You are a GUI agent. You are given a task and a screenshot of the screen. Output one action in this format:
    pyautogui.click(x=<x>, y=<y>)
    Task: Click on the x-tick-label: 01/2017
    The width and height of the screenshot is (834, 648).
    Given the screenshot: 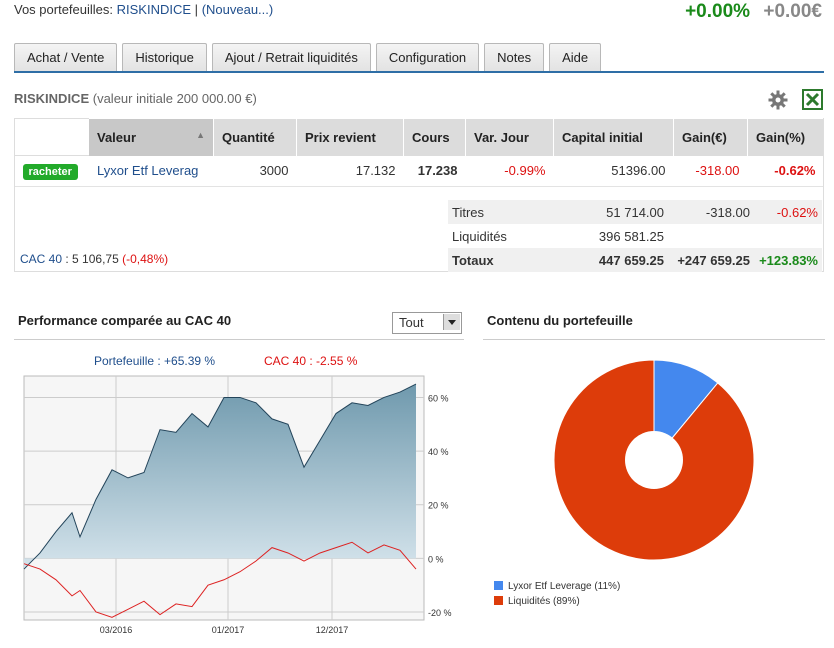 What is the action you would take?
    pyautogui.click(x=228, y=630)
    